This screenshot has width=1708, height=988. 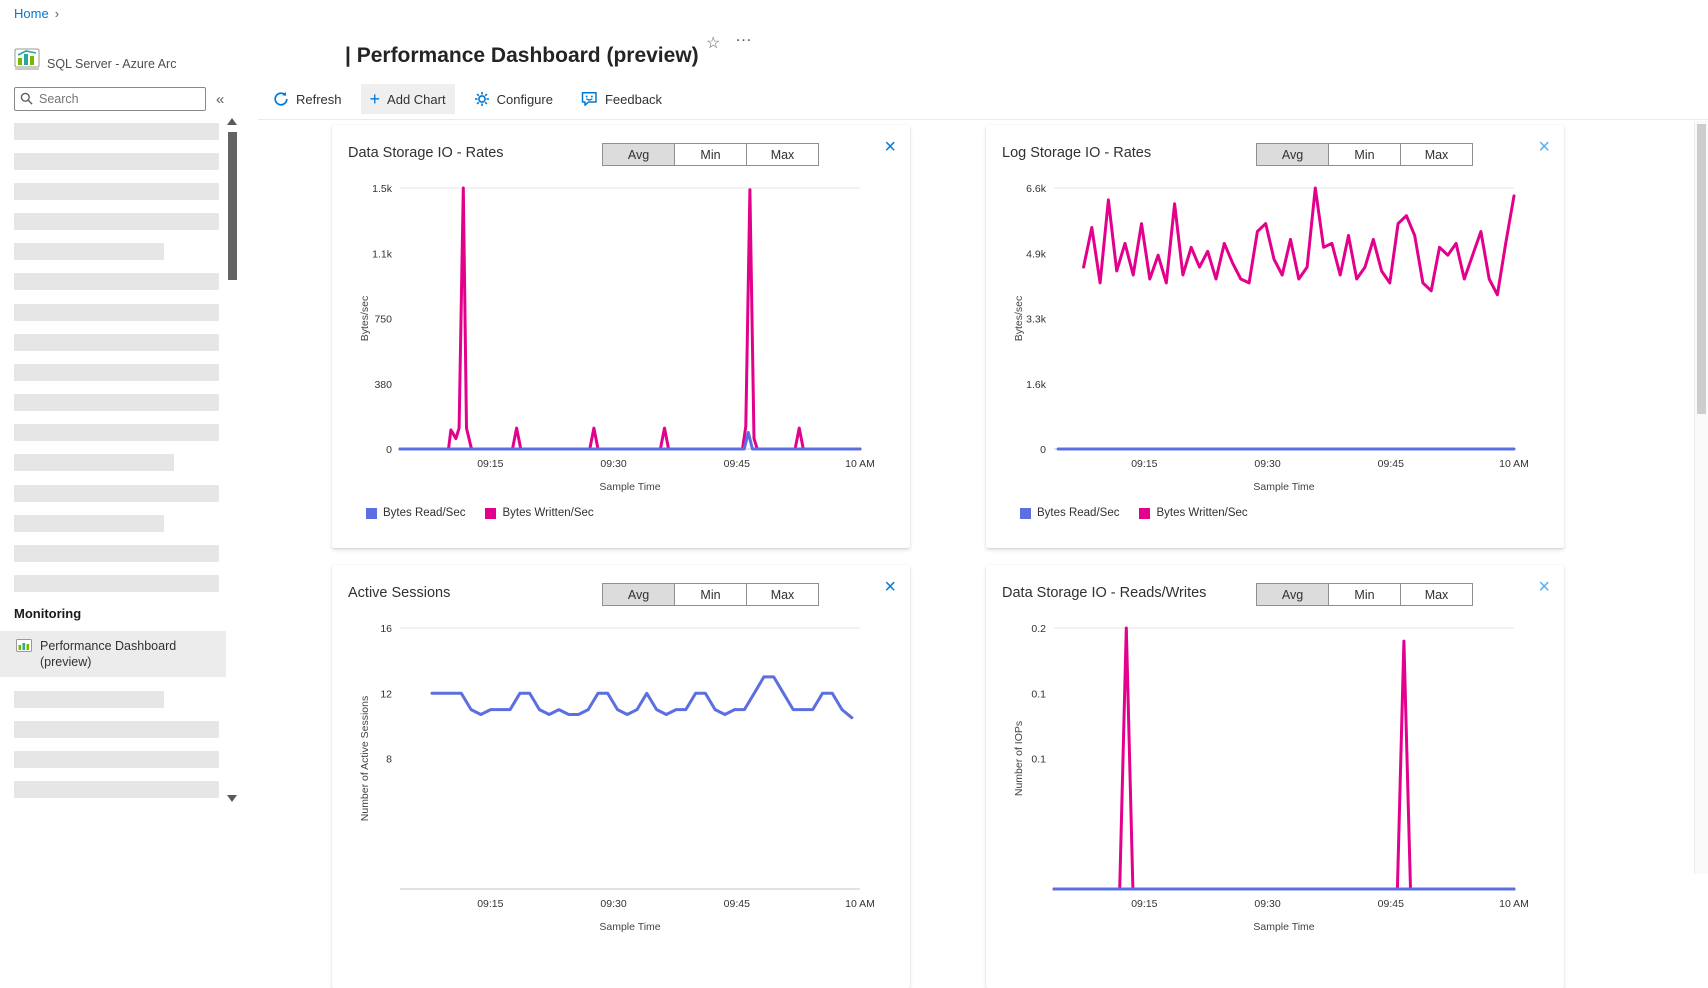 I want to click on svg-text: 0.1, so click(x=1038, y=760).